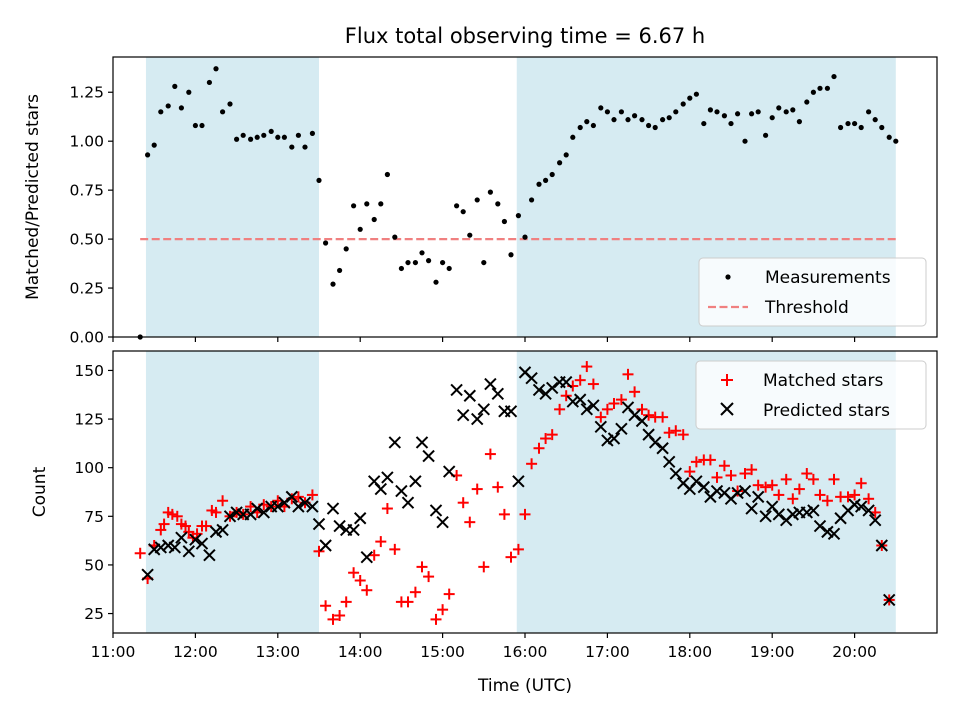 This screenshot has height=720, width=960. Describe the element at coordinates (442, 652) in the screenshot. I see `xtick-label: 15:00` at that location.